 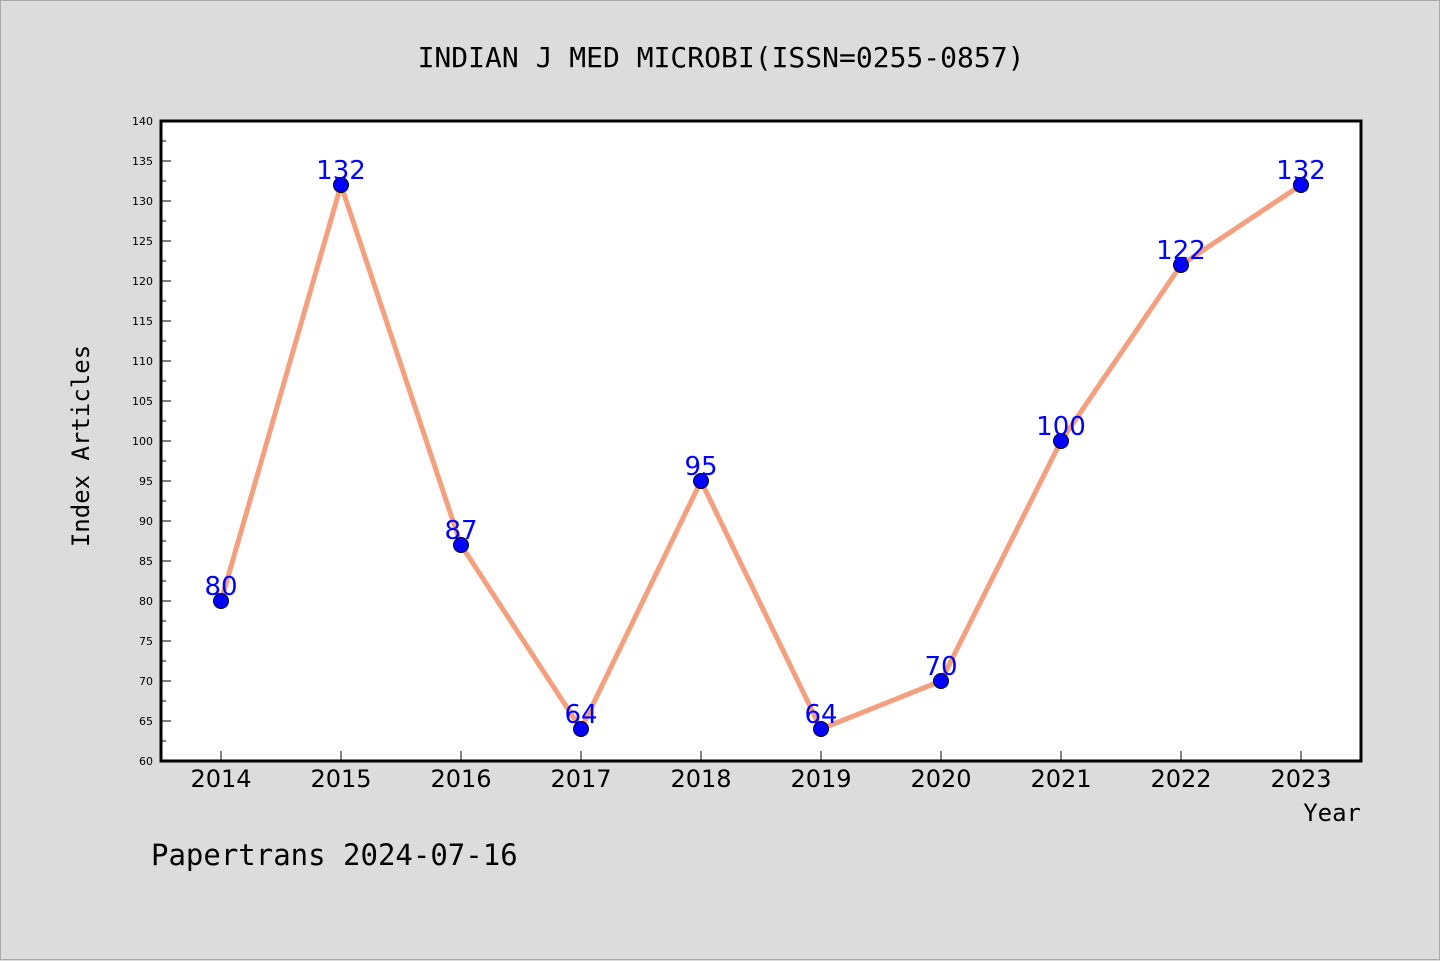 I want to click on y-axis-label: Index Articles, so click(x=81, y=446).